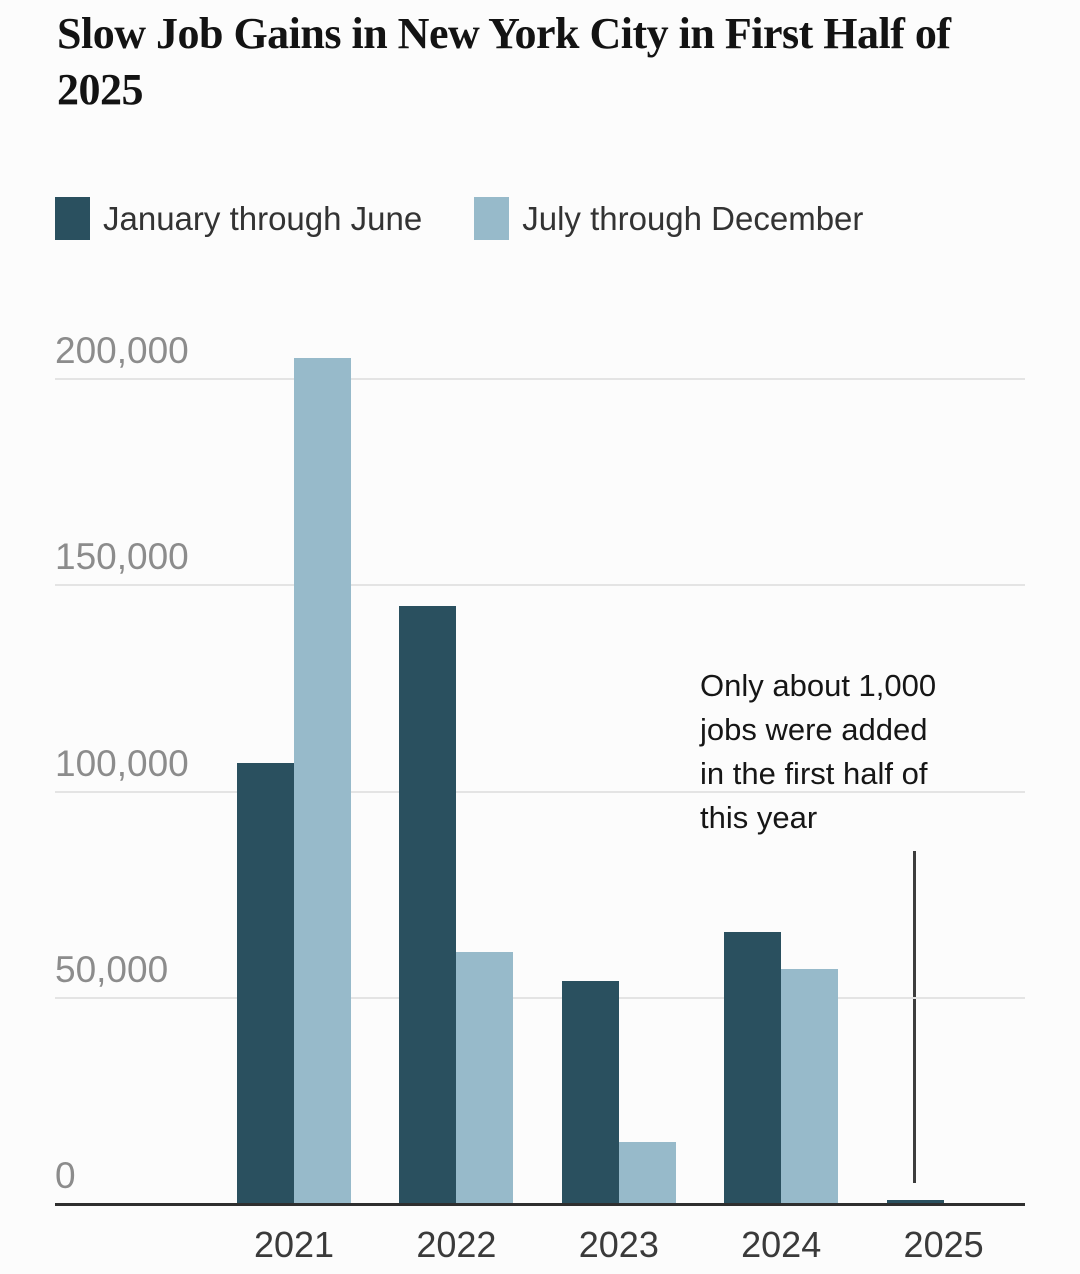  What do you see at coordinates (72, 218) in the screenshot?
I see `legend-swatch-jan-jun-icon` at bounding box center [72, 218].